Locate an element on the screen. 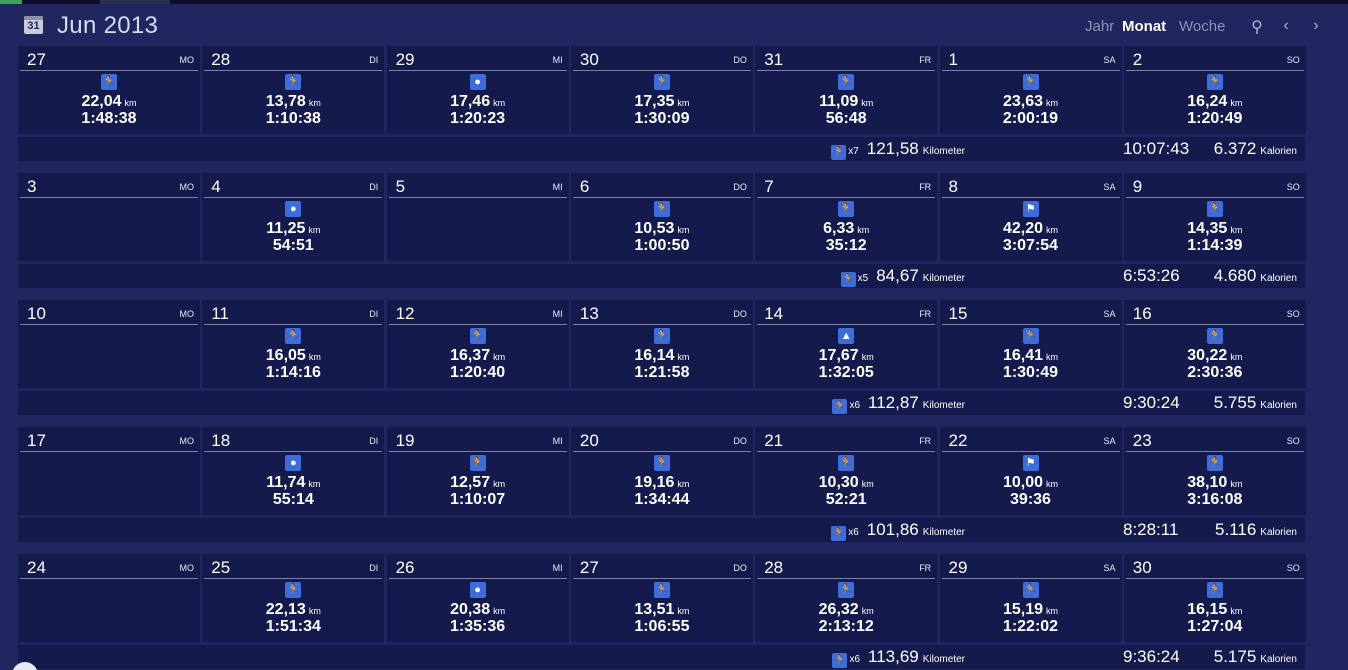 This screenshot has width=1348, height=670. day-cell: 9 SO 🏃 14,35 km 1:14:39 is located at coordinates (1214, 217).